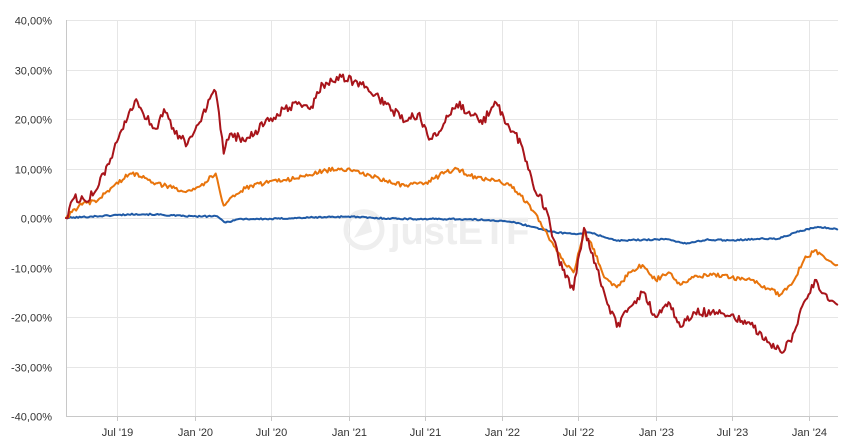  I want to click on x-tick-label: Jul '23, so click(732, 433).